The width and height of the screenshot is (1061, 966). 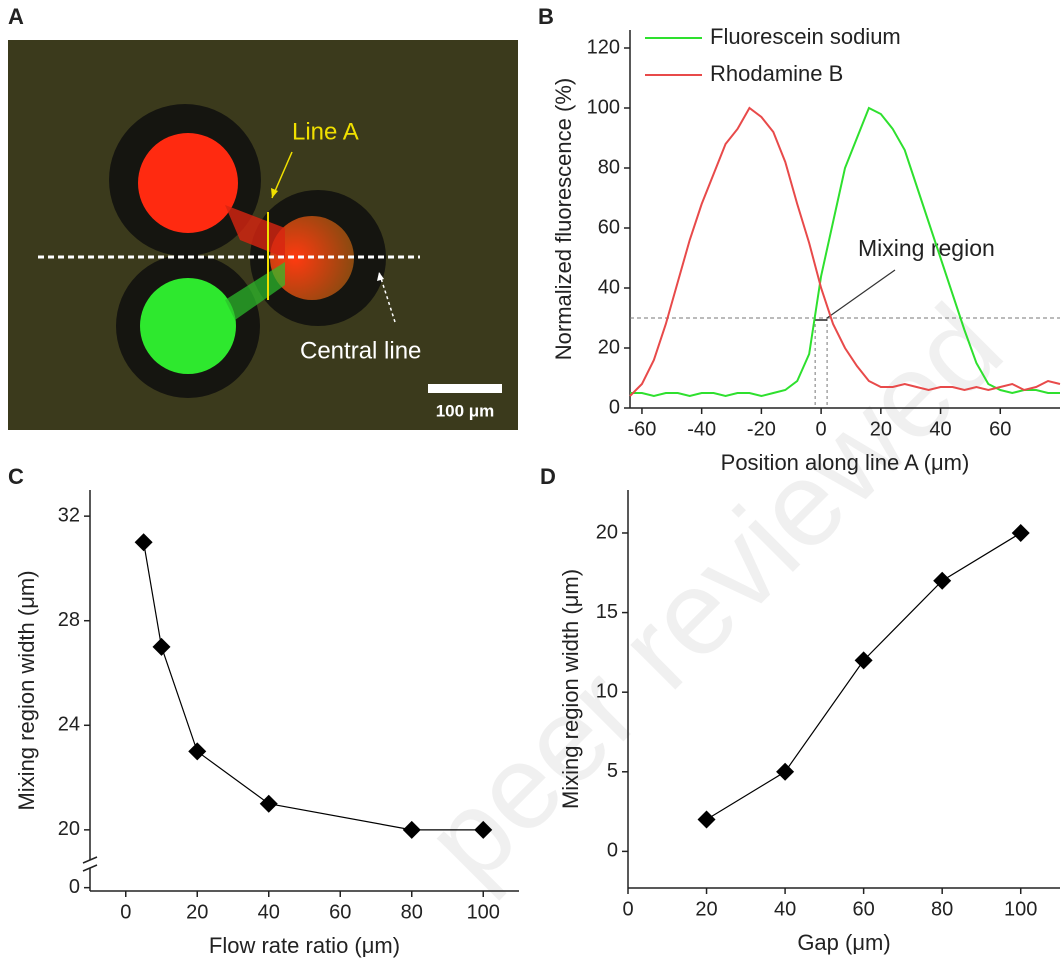 I want to click on y-tick-label: 15, so click(x=607, y=612).